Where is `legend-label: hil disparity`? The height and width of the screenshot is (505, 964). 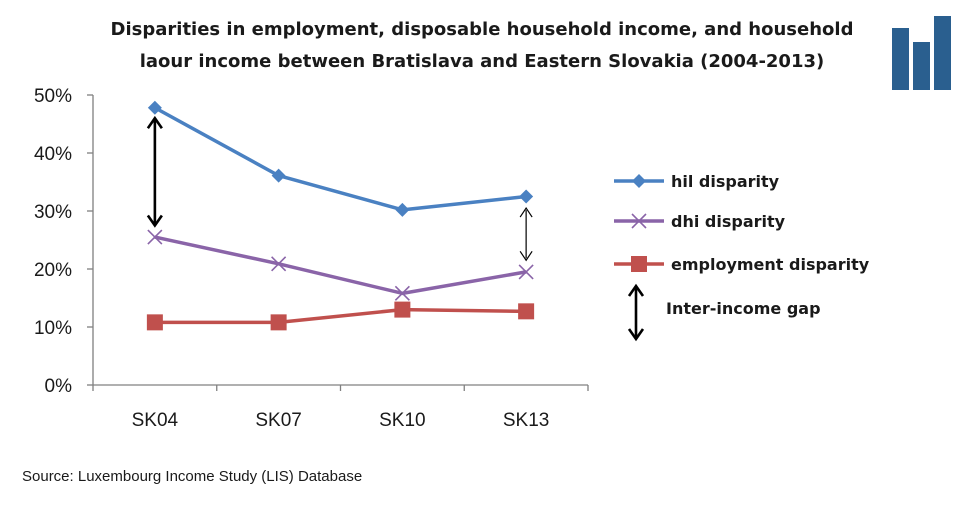 legend-label: hil disparity is located at coordinates (725, 181).